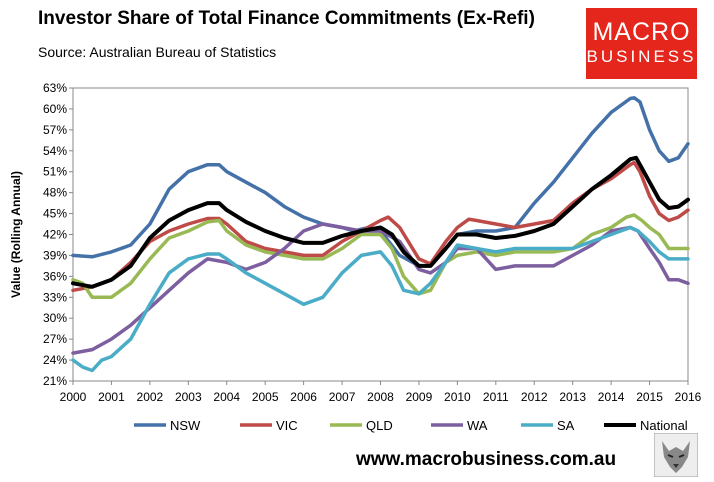  What do you see at coordinates (641, 32) in the screenshot?
I see `logo-line-1: MACRO` at bounding box center [641, 32].